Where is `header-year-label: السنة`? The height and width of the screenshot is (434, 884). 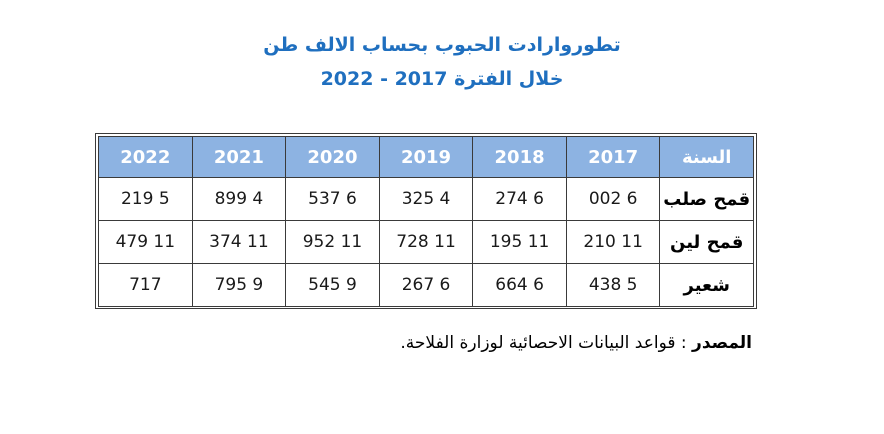
header-year-label: السنة is located at coordinates (706, 157).